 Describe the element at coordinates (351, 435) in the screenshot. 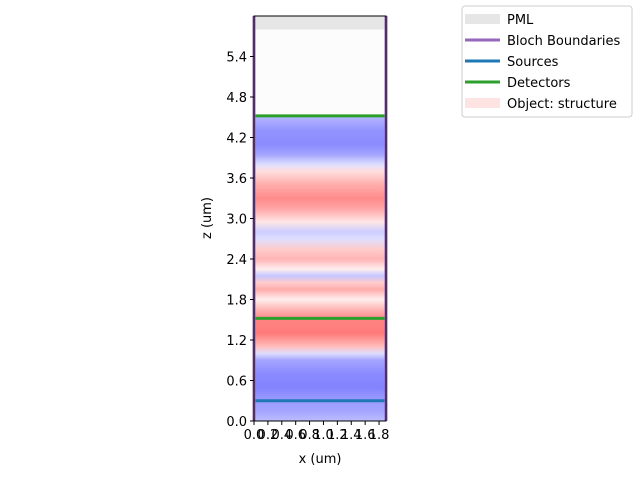

I see `x-tick-label: 1.4` at that location.